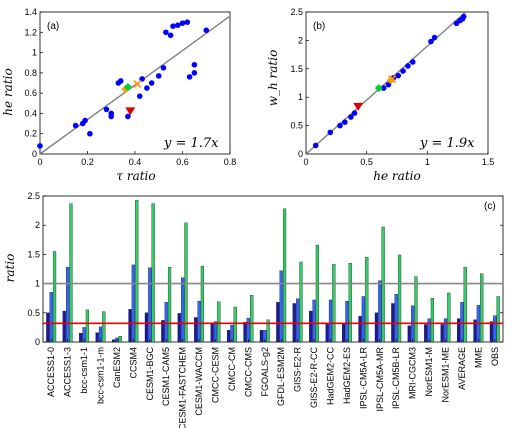 Image resolution: width=518 pixels, height=428 pixels. I want to click on panel-c-category-label: MRI-CGCM3, so click(413, 373).